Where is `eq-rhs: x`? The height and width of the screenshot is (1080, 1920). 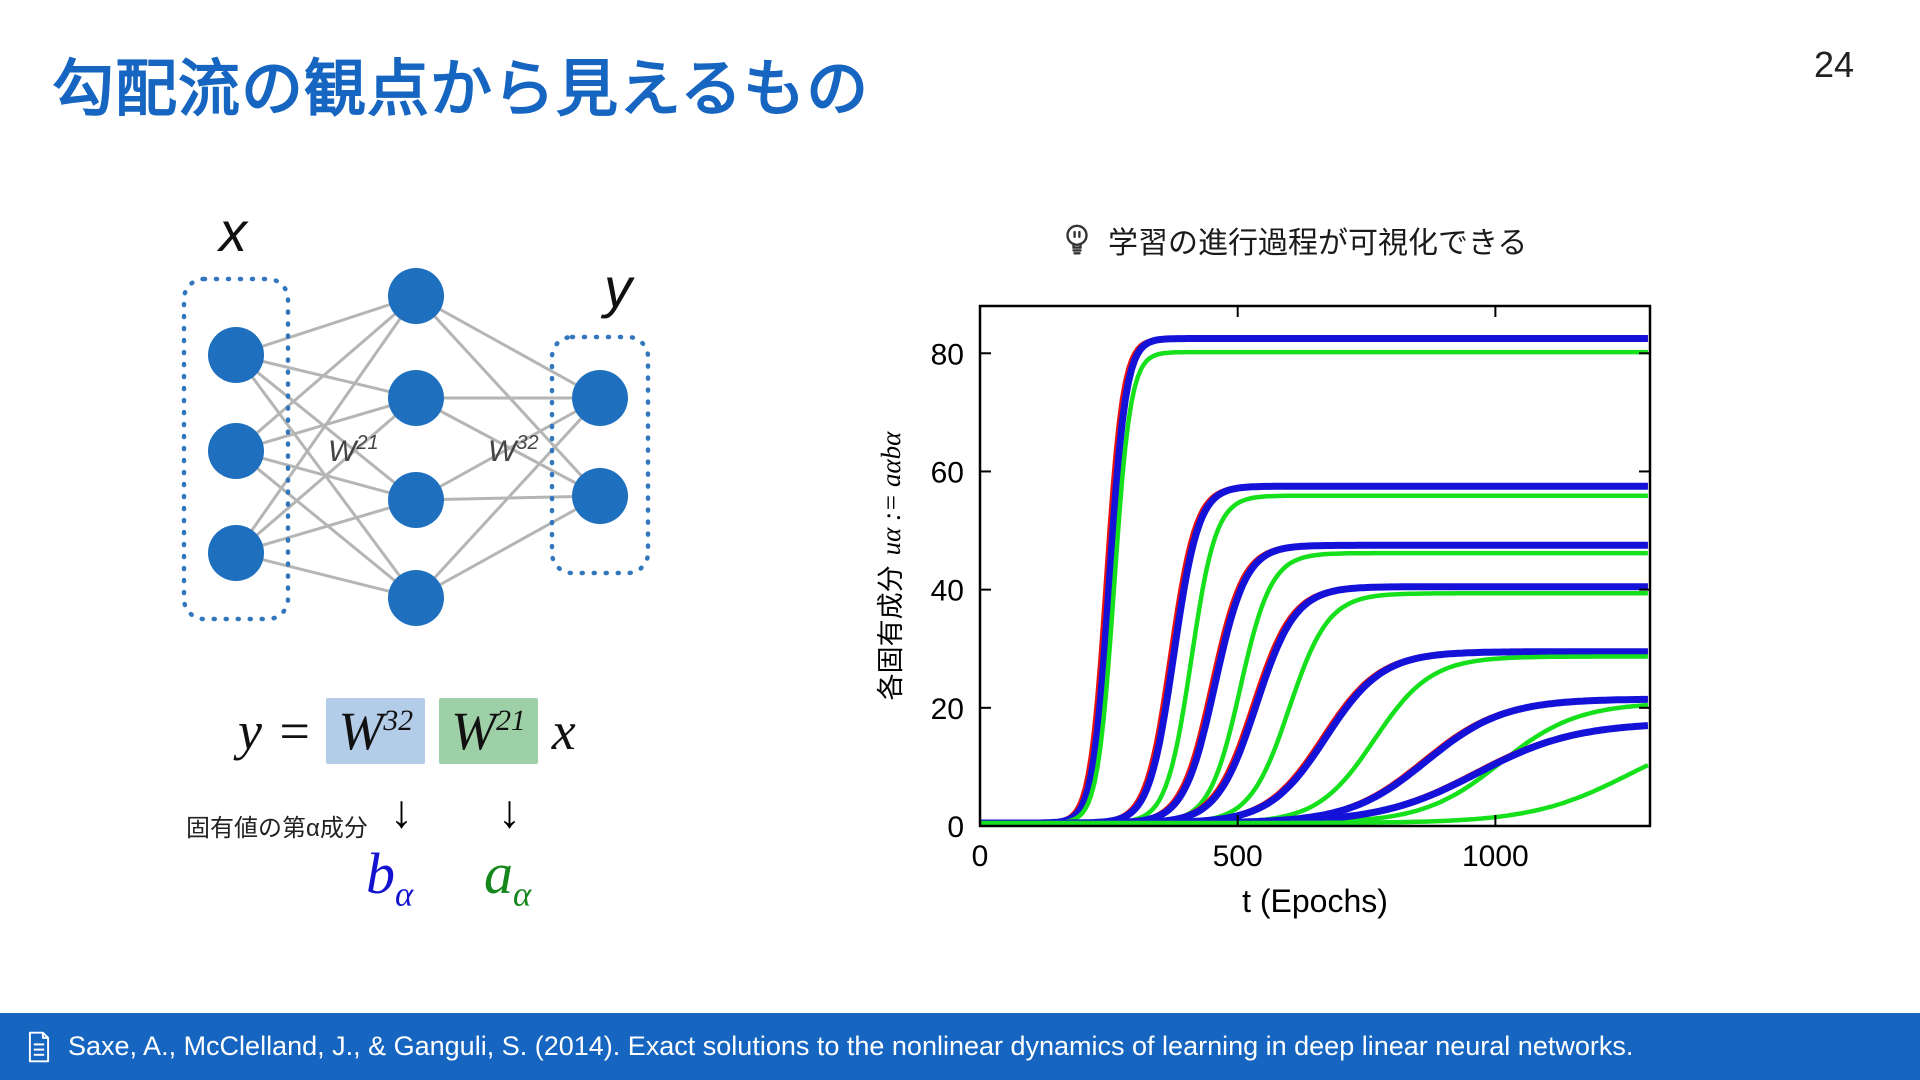 eq-rhs: x is located at coordinates (563, 731).